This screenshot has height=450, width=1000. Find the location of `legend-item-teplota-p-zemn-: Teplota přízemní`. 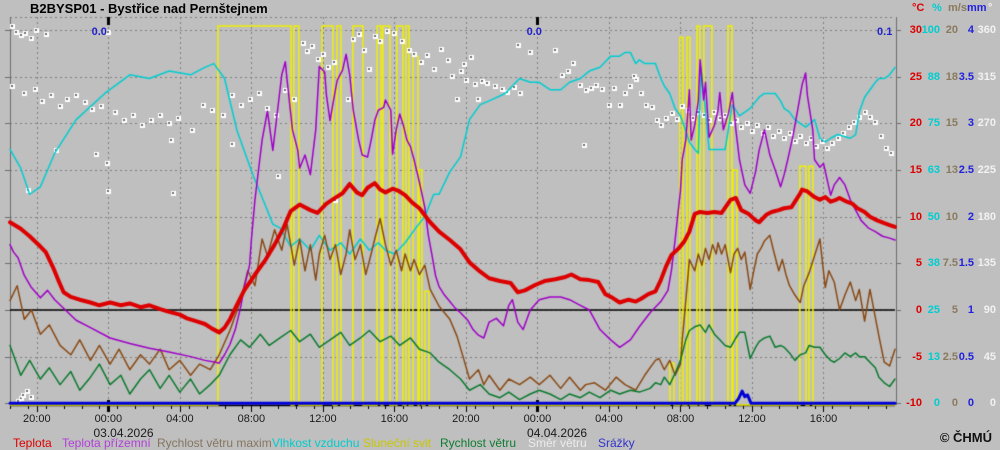

legend-item-teplota-p-zemn-: Teplota přízemní is located at coordinates (106, 443).